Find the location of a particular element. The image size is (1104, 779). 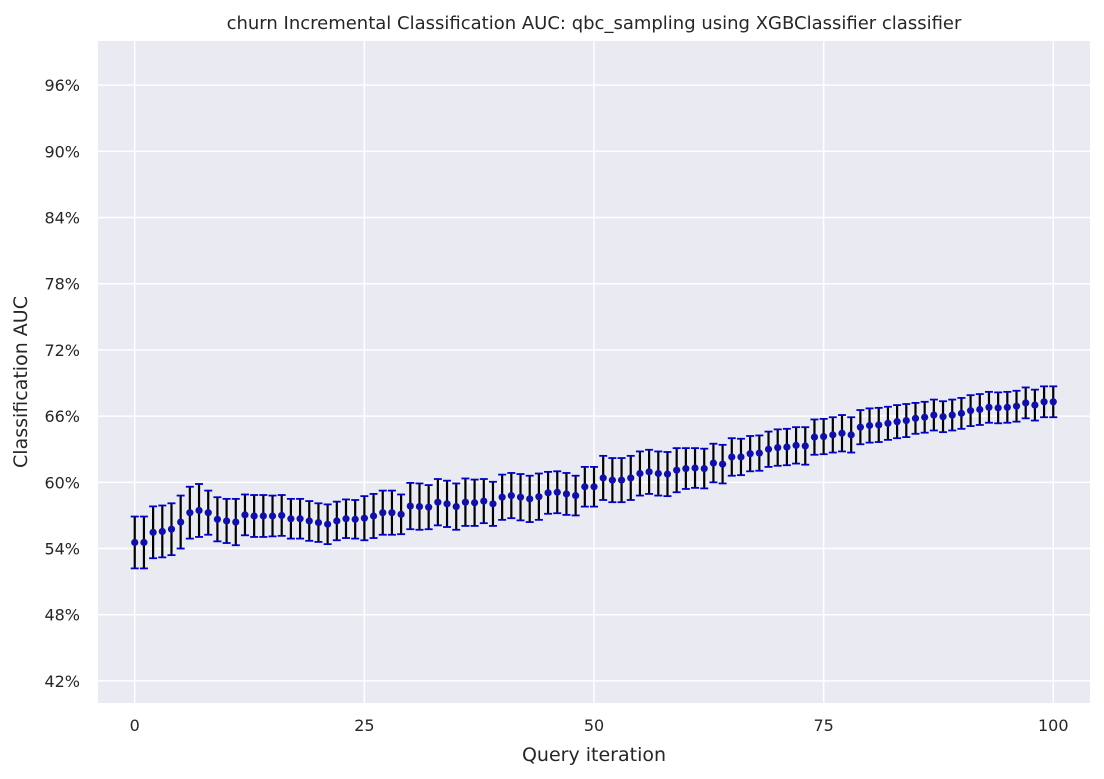

x-tick-label: 100 is located at coordinates (1053, 725).